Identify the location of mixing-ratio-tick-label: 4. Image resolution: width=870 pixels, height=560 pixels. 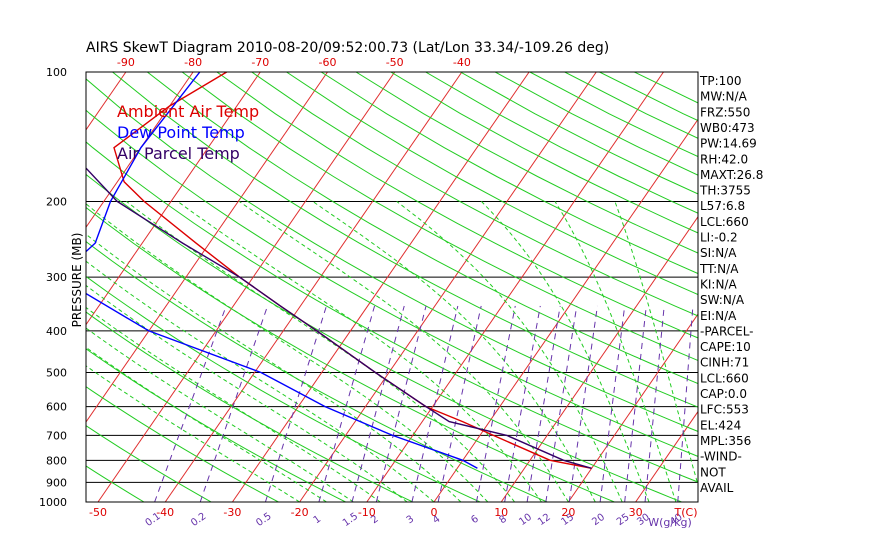
(437, 520).